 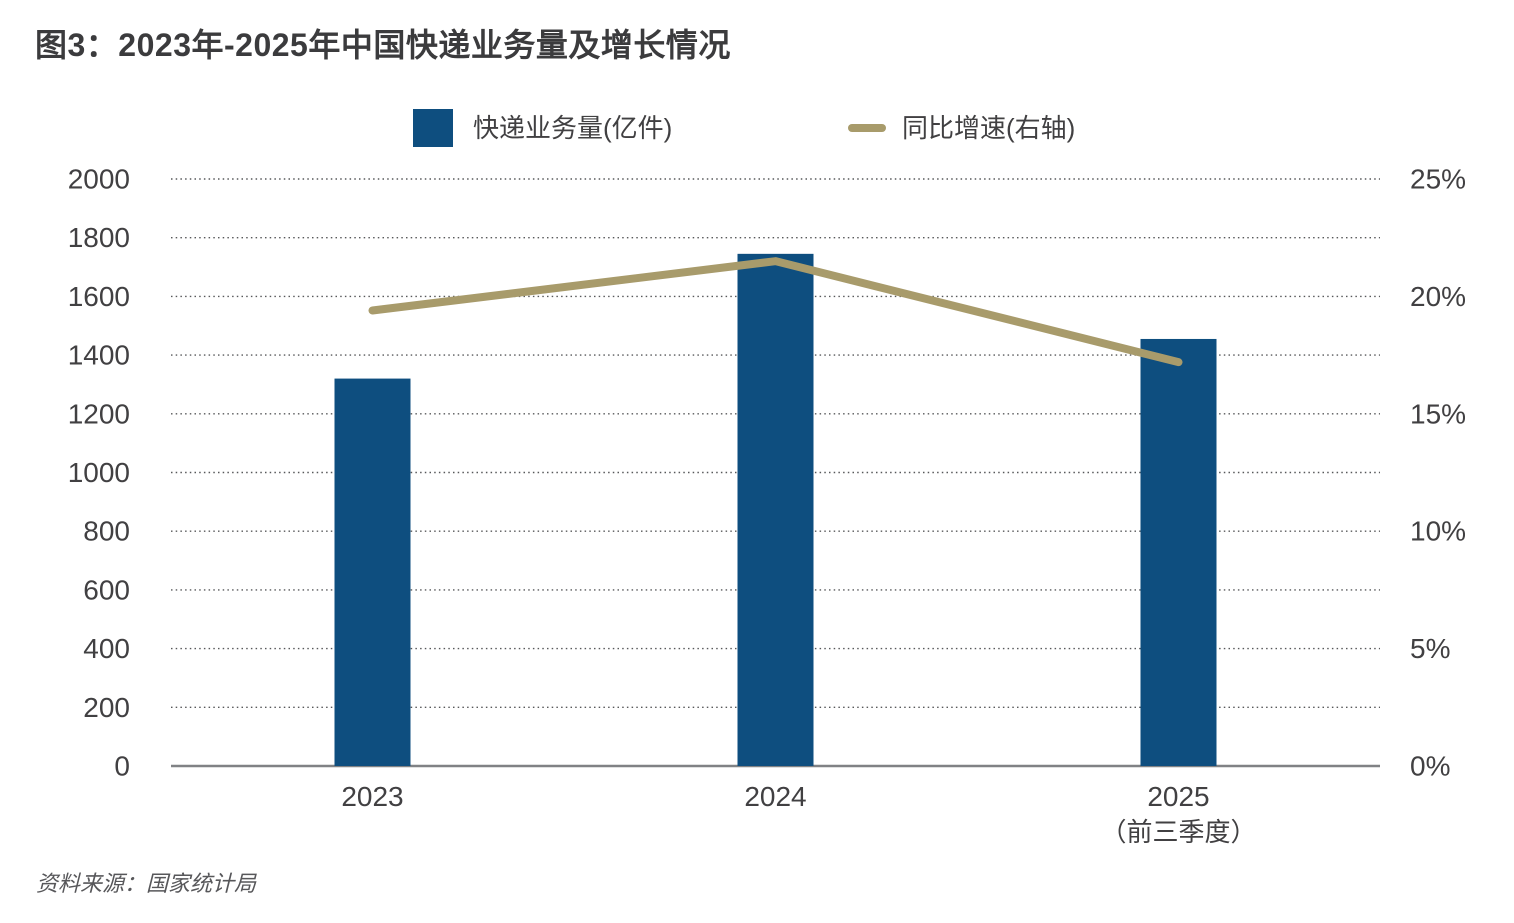 What do you see at coordinates (1430, 766) in the screenshot?
I see `right-axis-tick-label: 0%` at bounding box center [1430, 766].